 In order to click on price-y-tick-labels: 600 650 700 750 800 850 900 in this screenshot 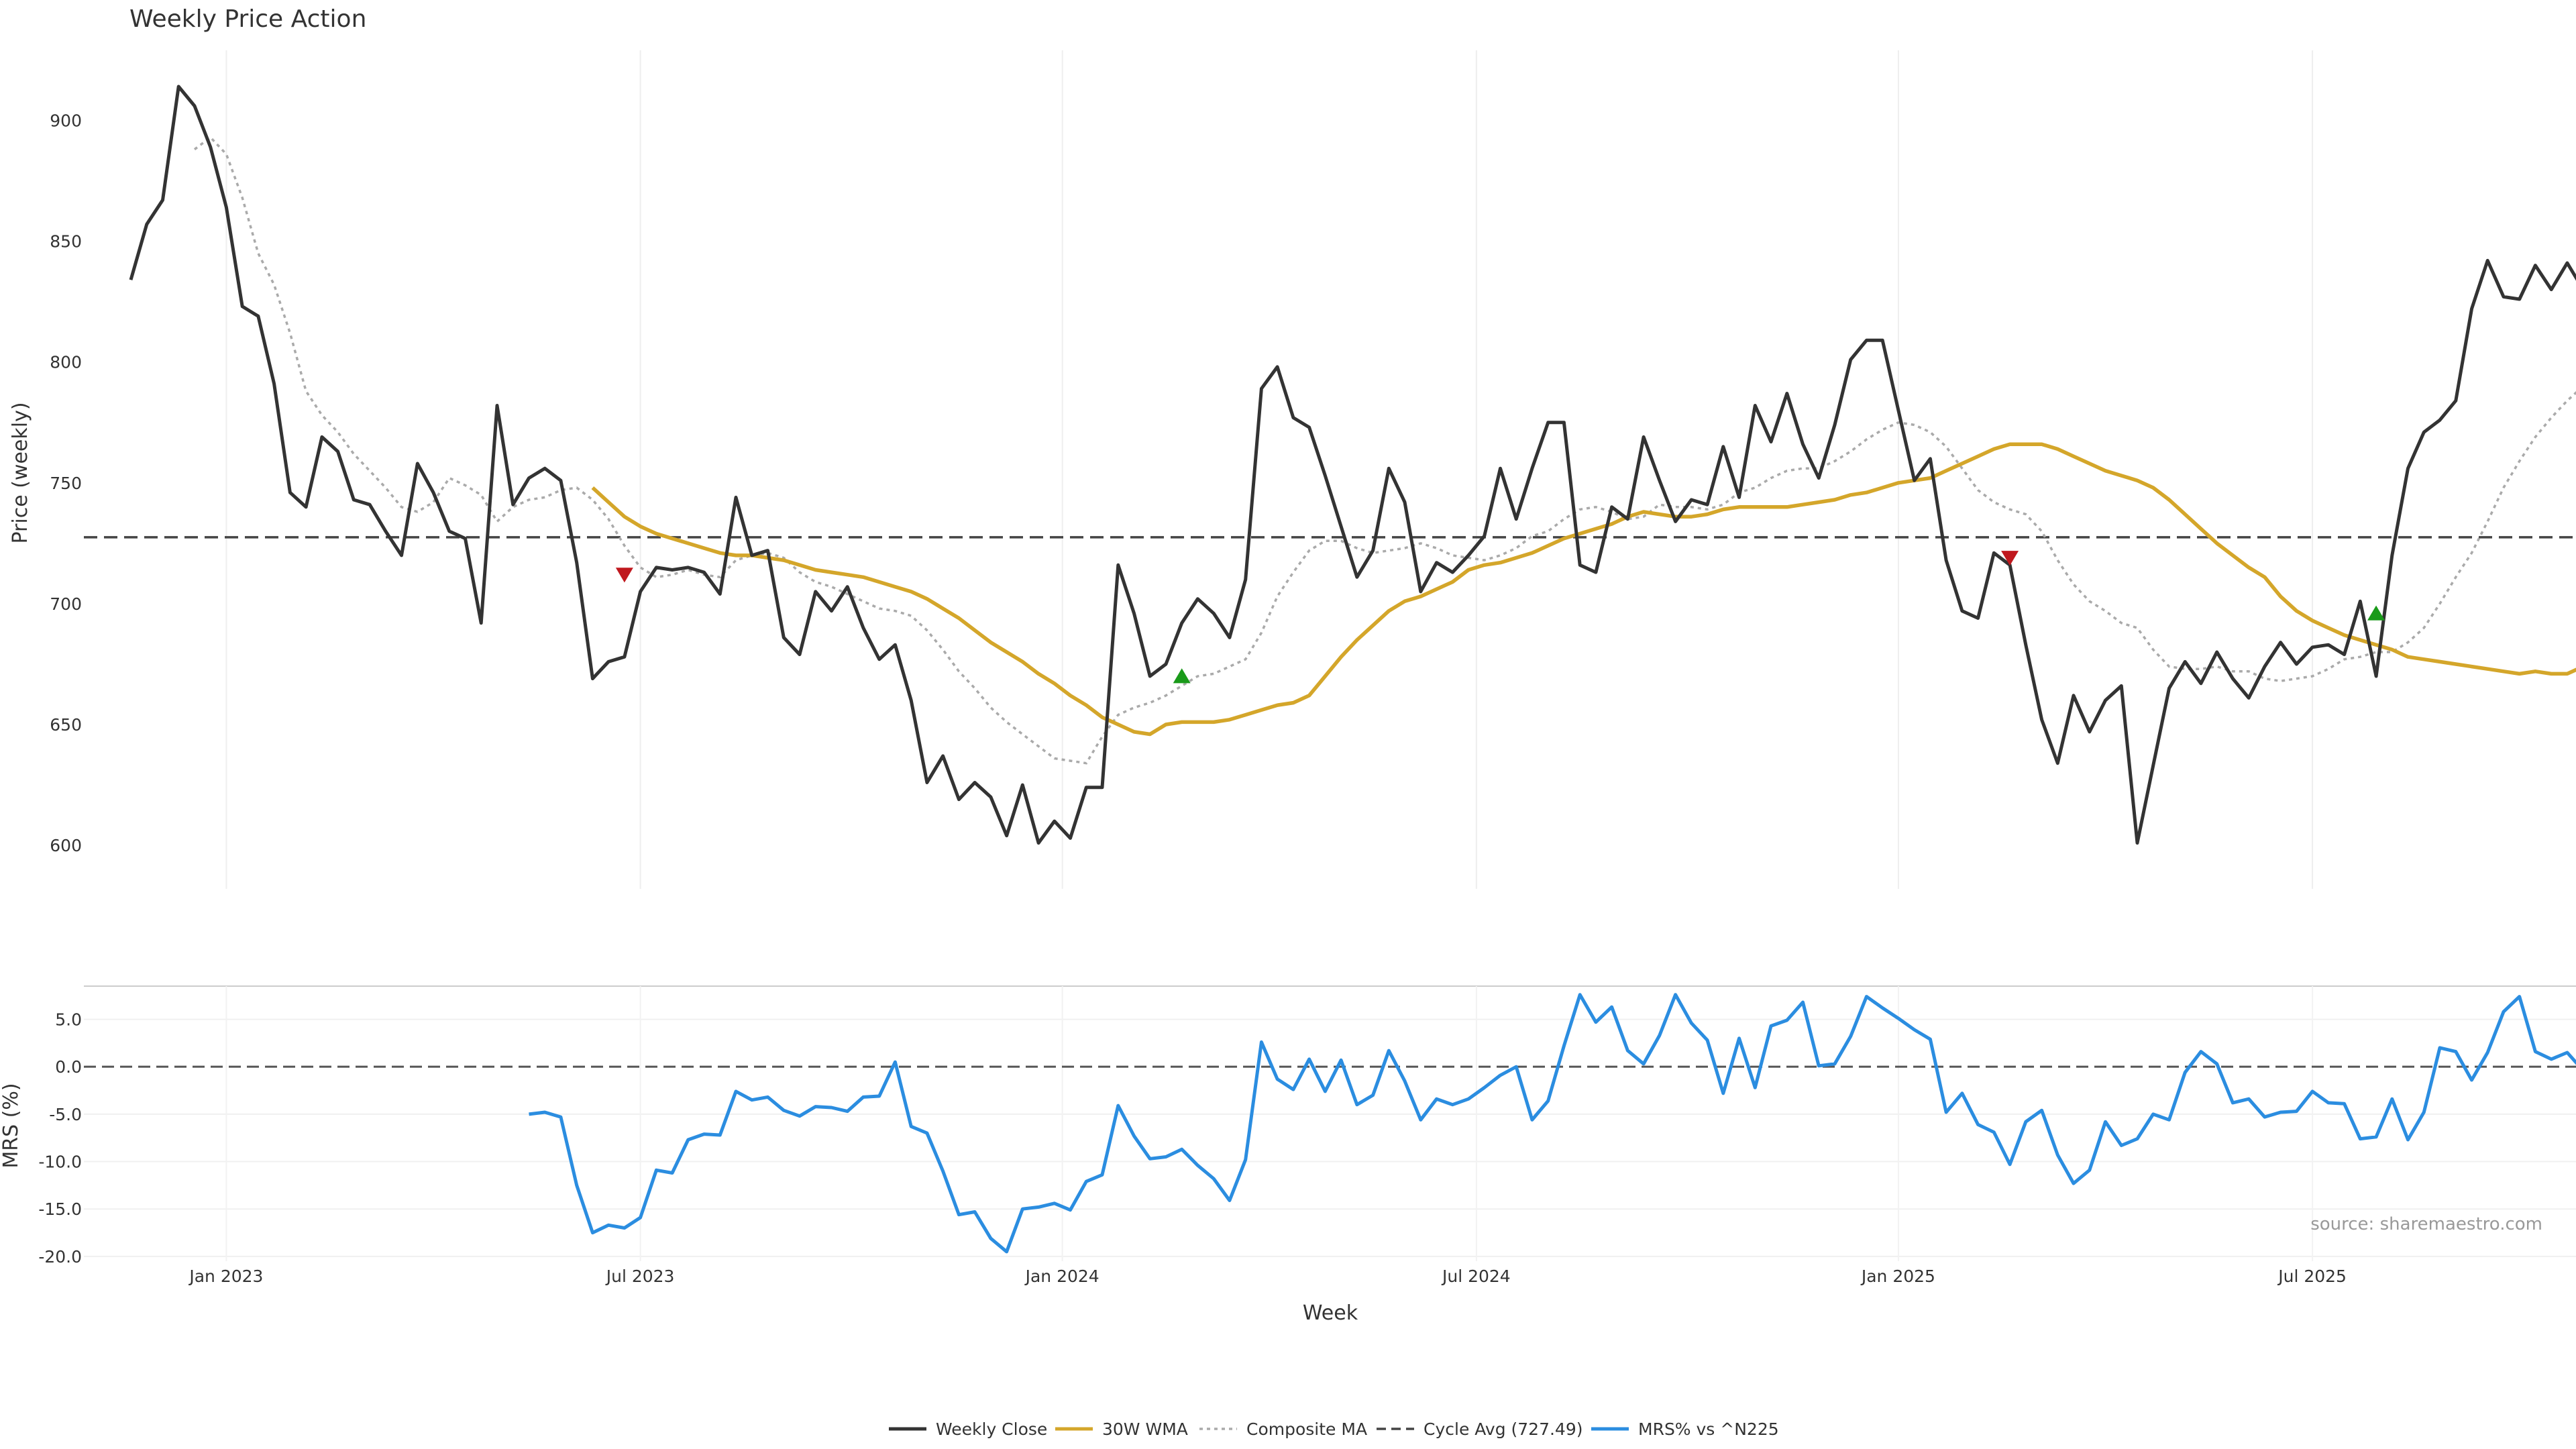, I will do `click(66, 483)`.